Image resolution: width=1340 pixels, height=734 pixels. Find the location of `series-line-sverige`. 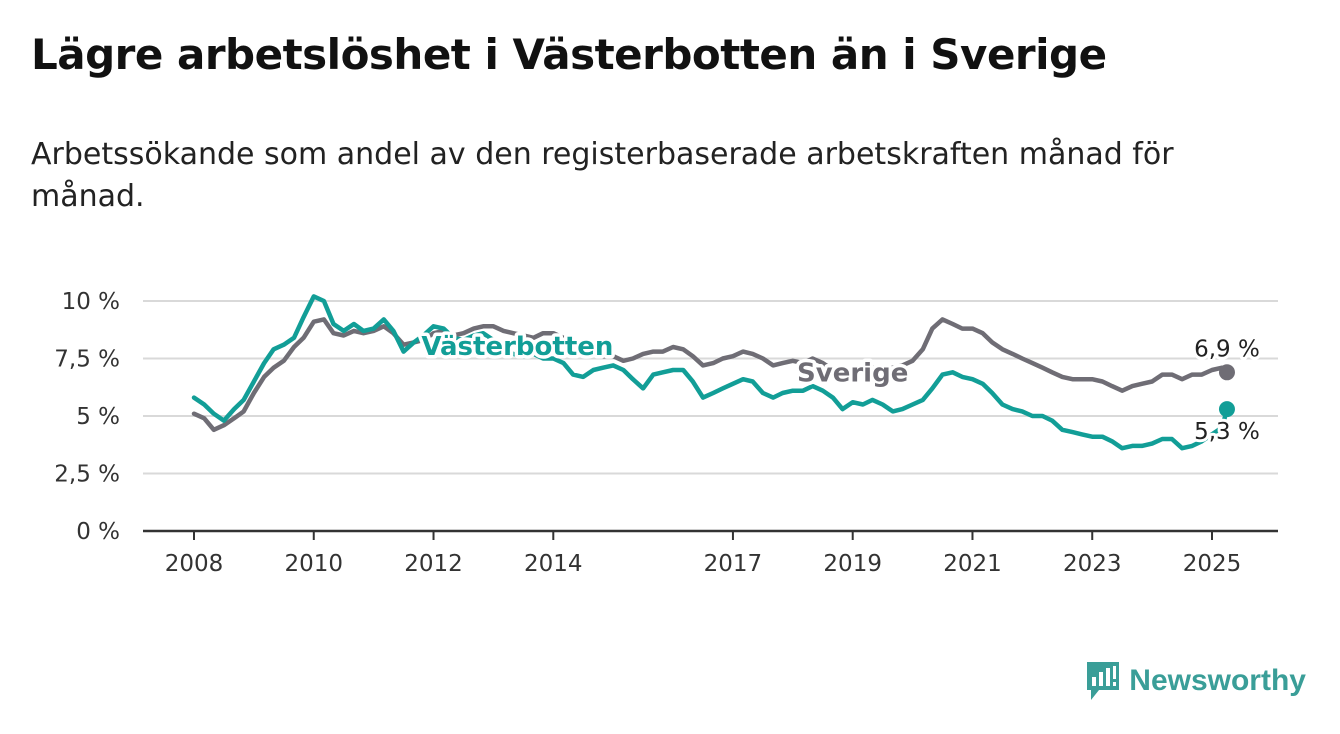

series-line-sverige is located at coordinates (710, 375).